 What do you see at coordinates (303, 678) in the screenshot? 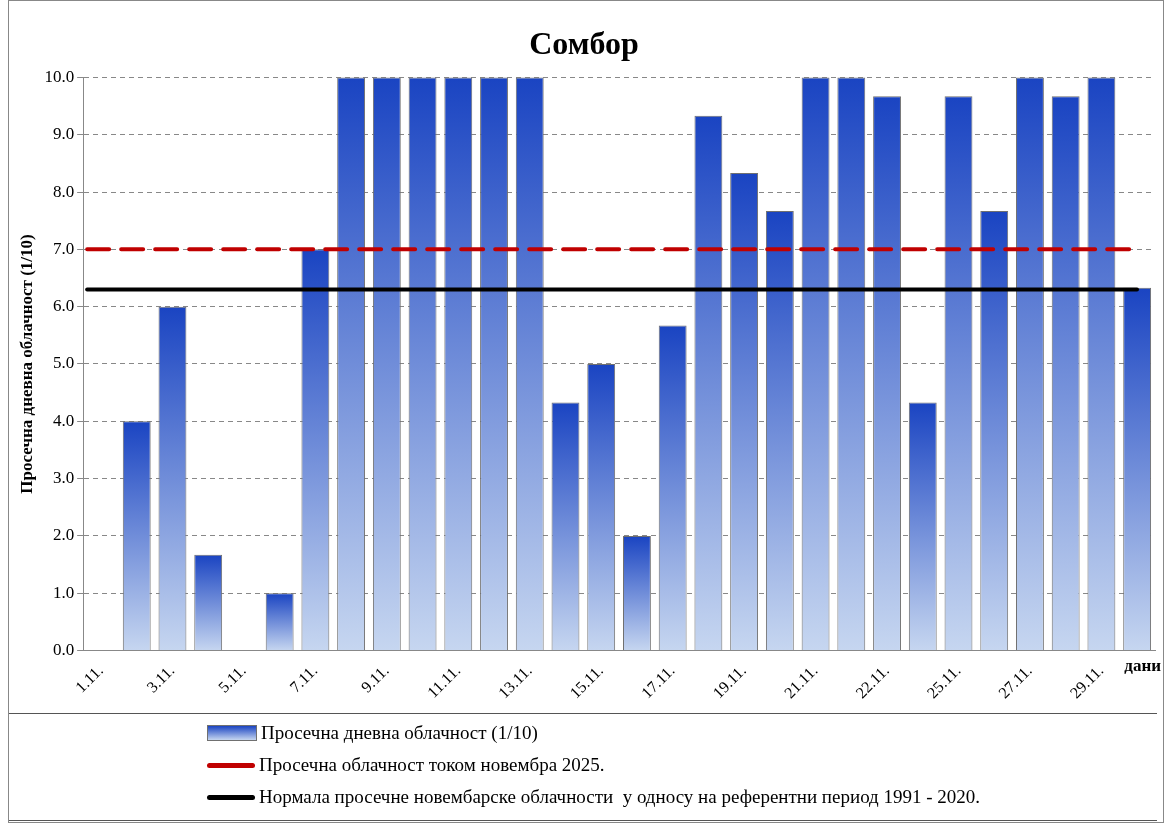
I see `x-tick-label: 7.11.` at bounding box center [303, 678].